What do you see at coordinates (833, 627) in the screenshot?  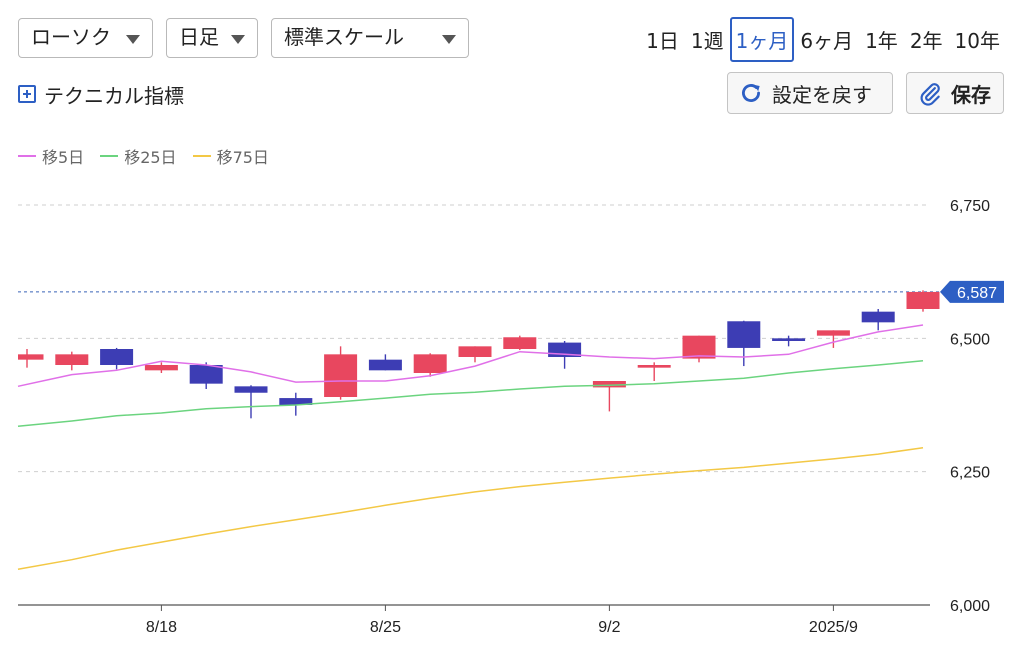 I see `x-tick-label: 2025/9` at bounding box center [833, 627].